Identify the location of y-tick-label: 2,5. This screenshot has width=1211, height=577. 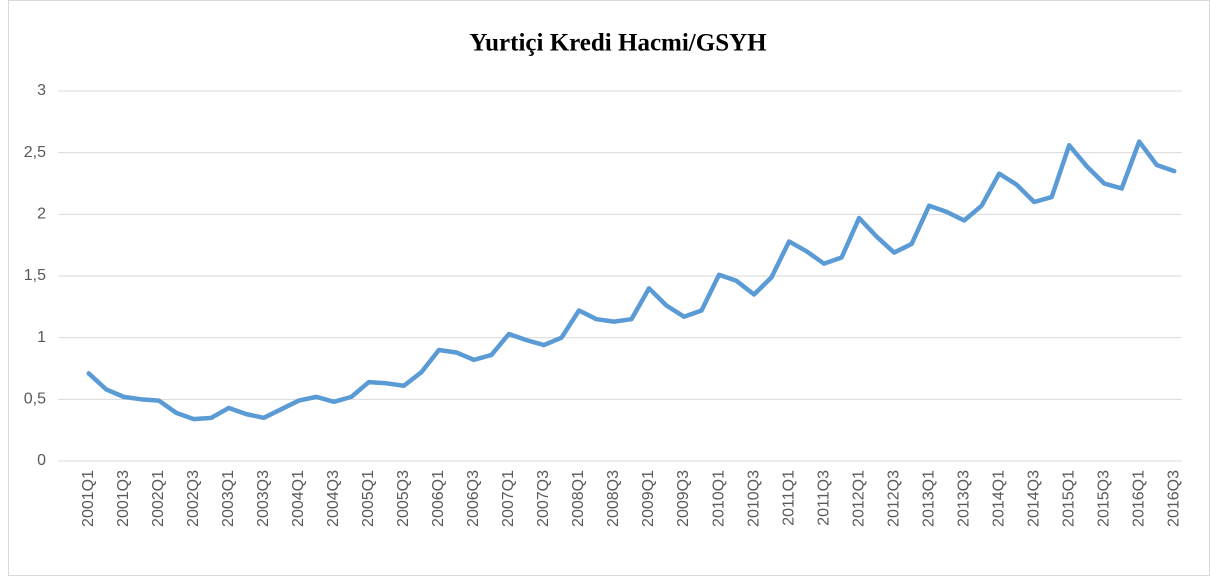
(35, 152).